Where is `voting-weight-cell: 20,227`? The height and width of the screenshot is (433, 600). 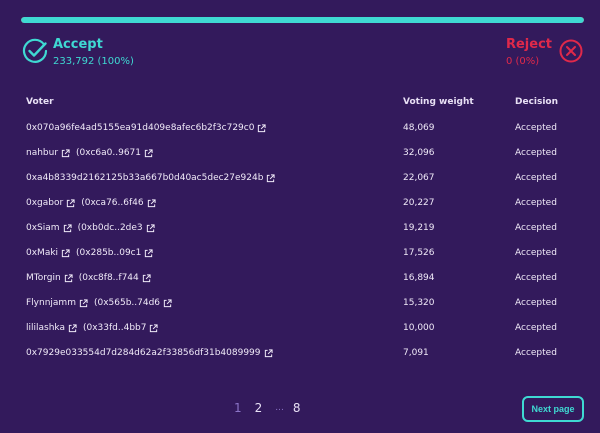 voting-weight-cell: 20,227 is located at coordinates (419, 203).